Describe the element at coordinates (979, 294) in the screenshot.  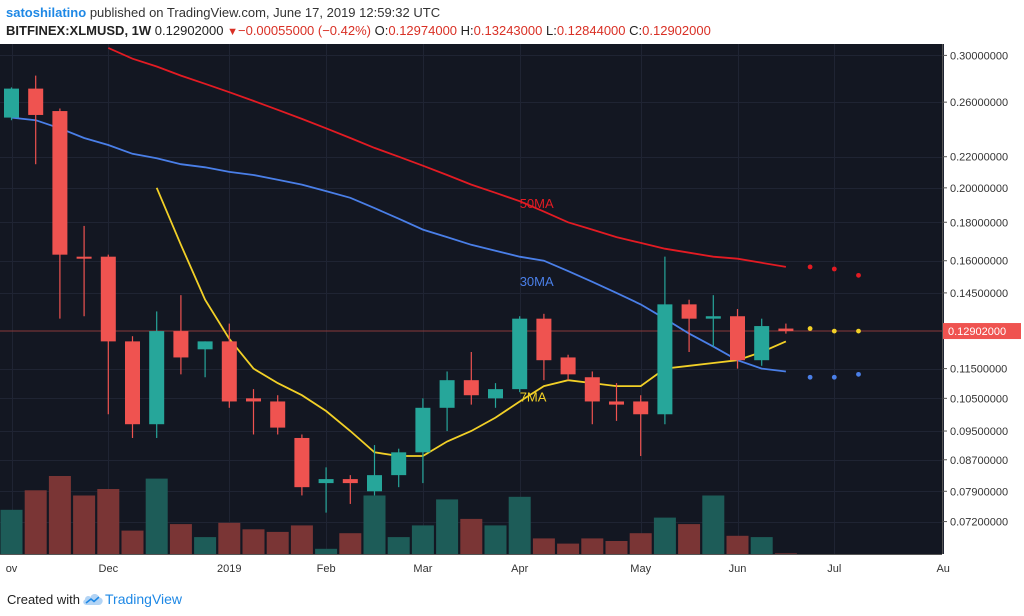
I see `price-tick-label: 0.14500000` at that location.